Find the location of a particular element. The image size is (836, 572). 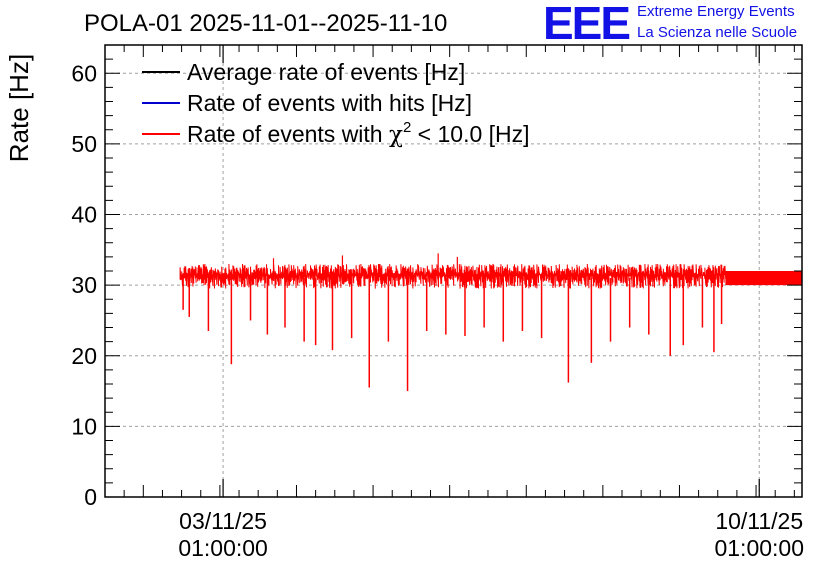

eee-logo: EEE is located at coordinates (587, 24).